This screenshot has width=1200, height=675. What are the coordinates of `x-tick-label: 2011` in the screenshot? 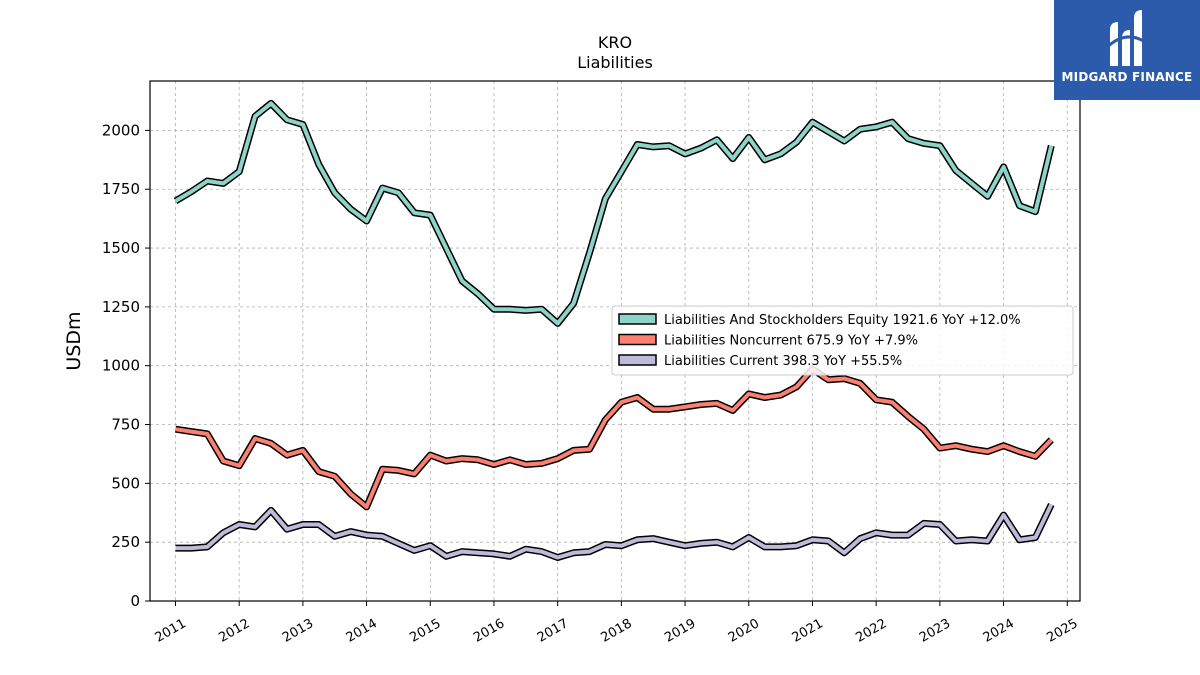 It's located at (171, 631).